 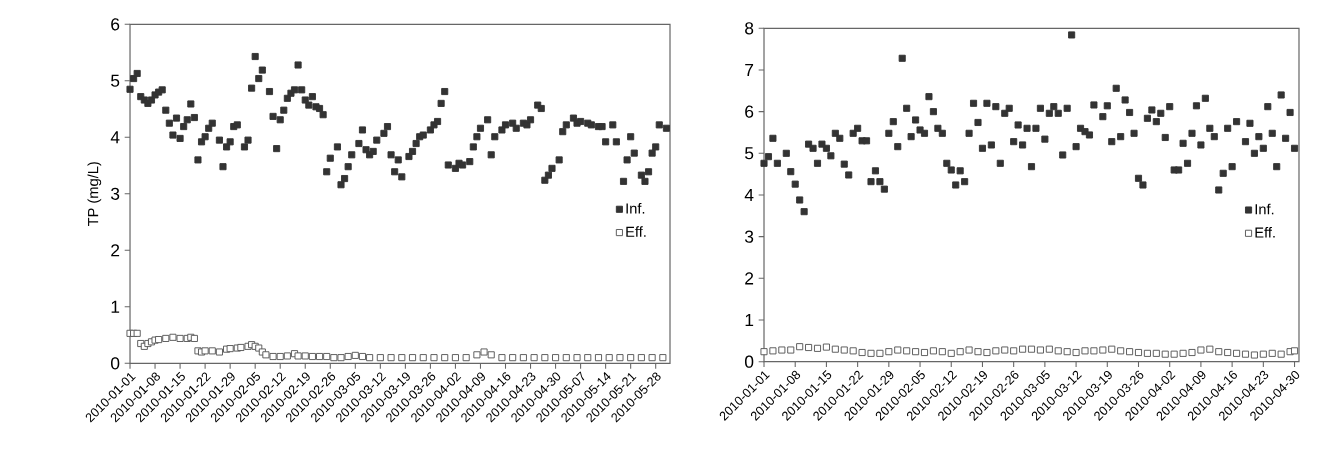 What do you see at coordinates (749, 28) in the screenshot?
I see `y-tick-label: 8` at bounding box center [749, 28].